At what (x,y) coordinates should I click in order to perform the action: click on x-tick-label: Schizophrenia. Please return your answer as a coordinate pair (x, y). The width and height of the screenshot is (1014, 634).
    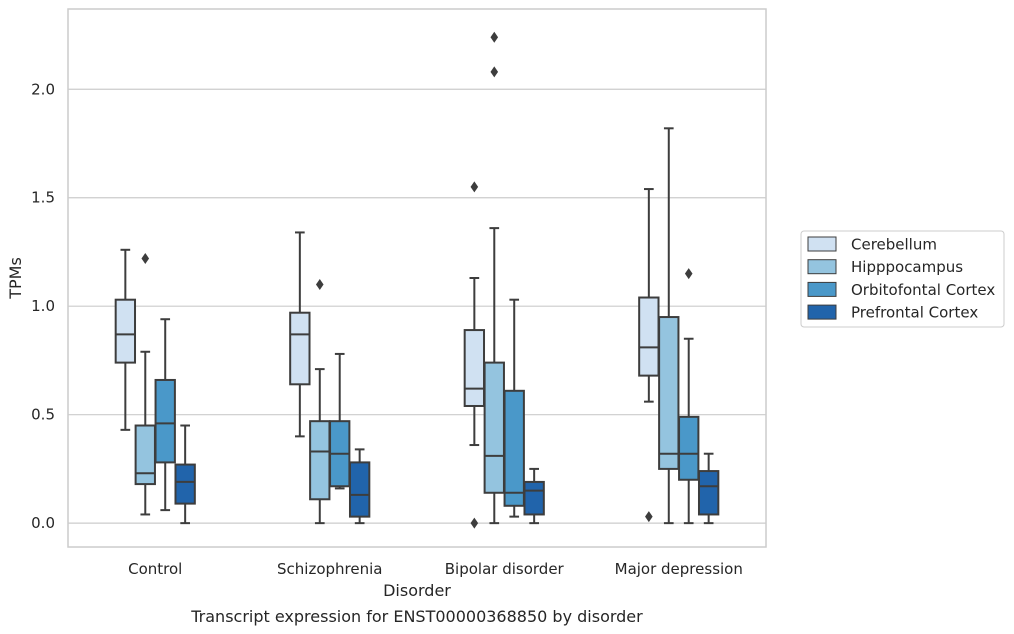
    Looking at the image, I should click on (329, 569).